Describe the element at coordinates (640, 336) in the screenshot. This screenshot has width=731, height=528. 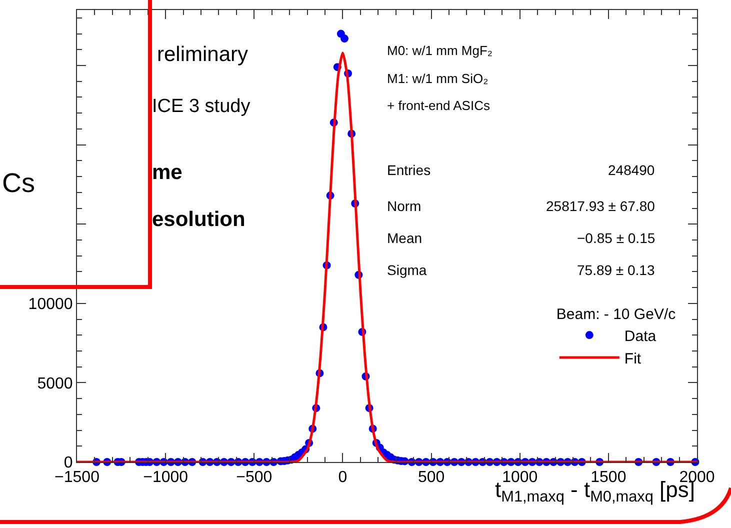
I see `legend-label: Data` at that location.